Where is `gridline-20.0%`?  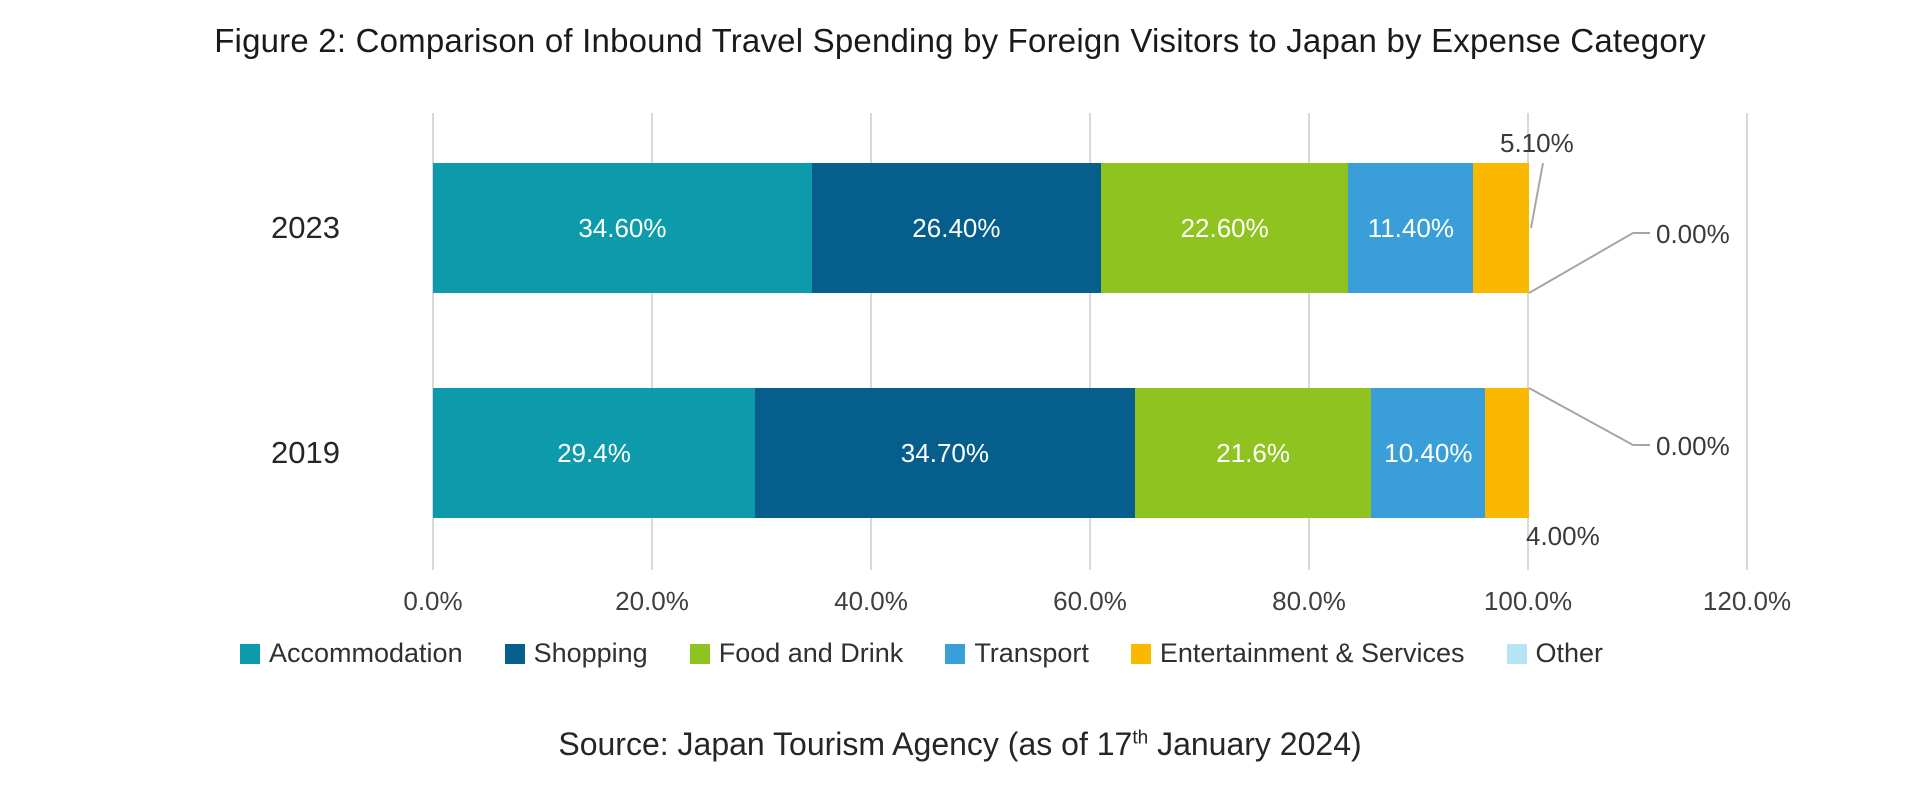 gridline-20.0% is located at coordinates (652, 341).